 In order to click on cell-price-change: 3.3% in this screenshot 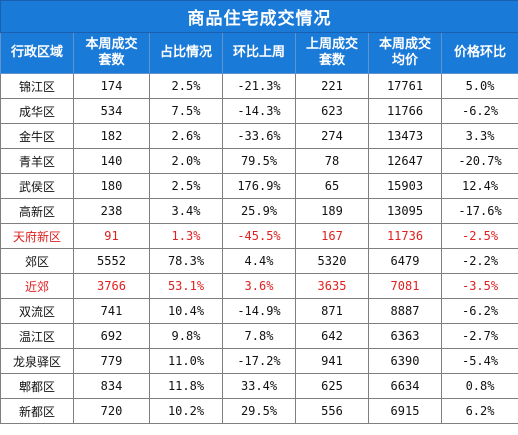, I will do `click(479, 136)`.